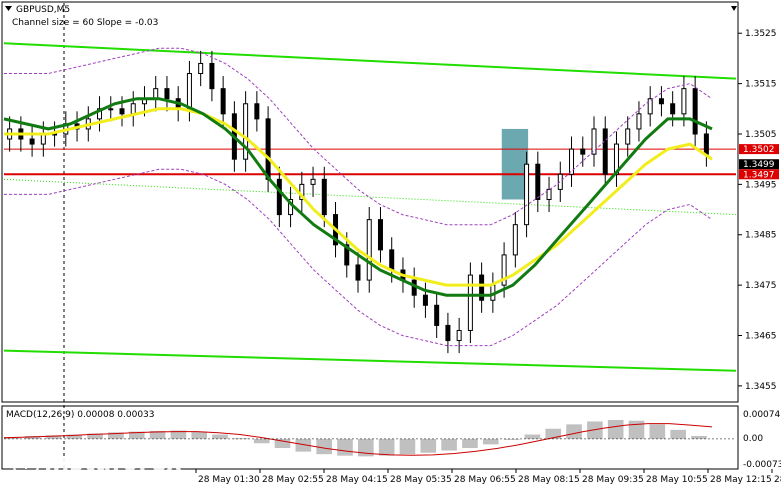 Image resolution: width=781 pixels, height=489 pixels. Describe the element at coordinates (761, 34) in the screenshot. I see `price-axis-label: 1.3525` at that location.